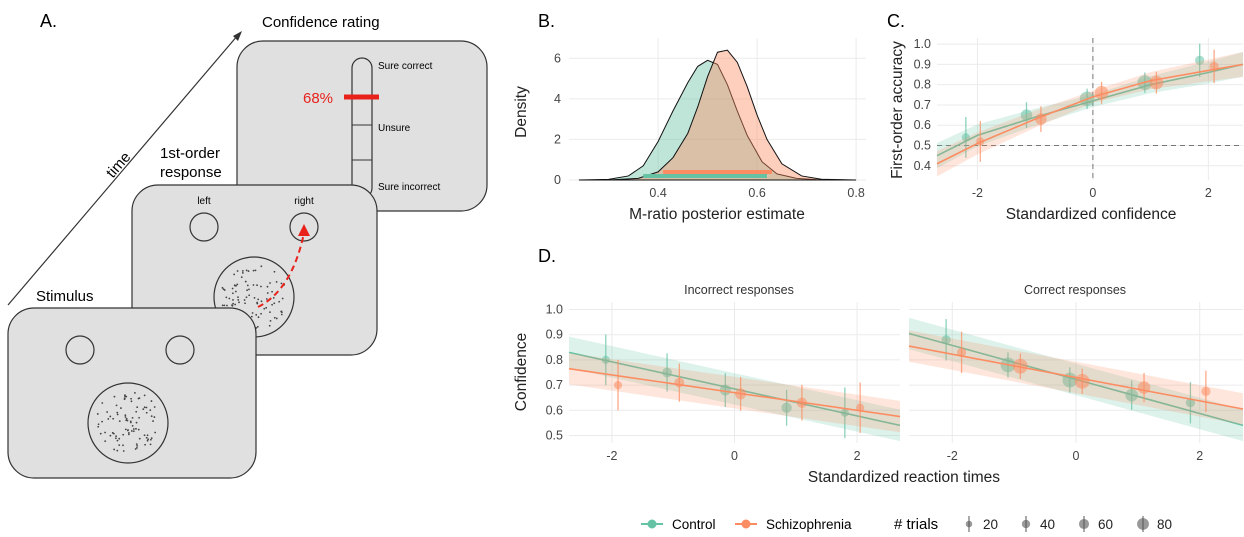  I want to click on b-ytick-label: 0, so click(557, 180).